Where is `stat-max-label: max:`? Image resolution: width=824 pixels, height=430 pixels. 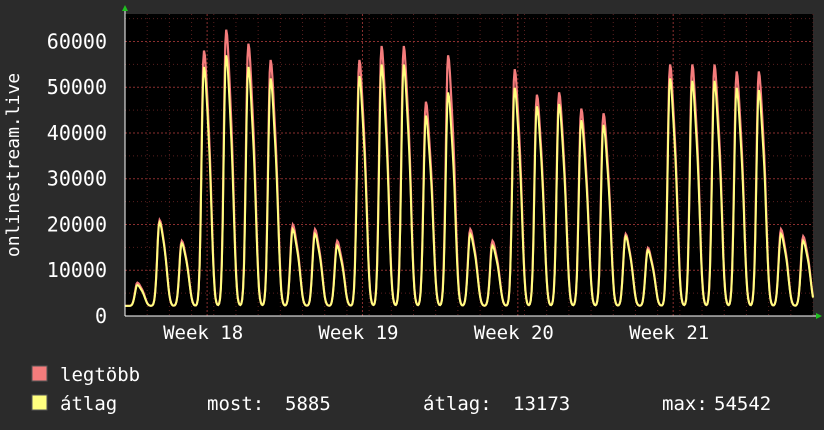 stat-max-label: max: is located at coordinates (685, 404).